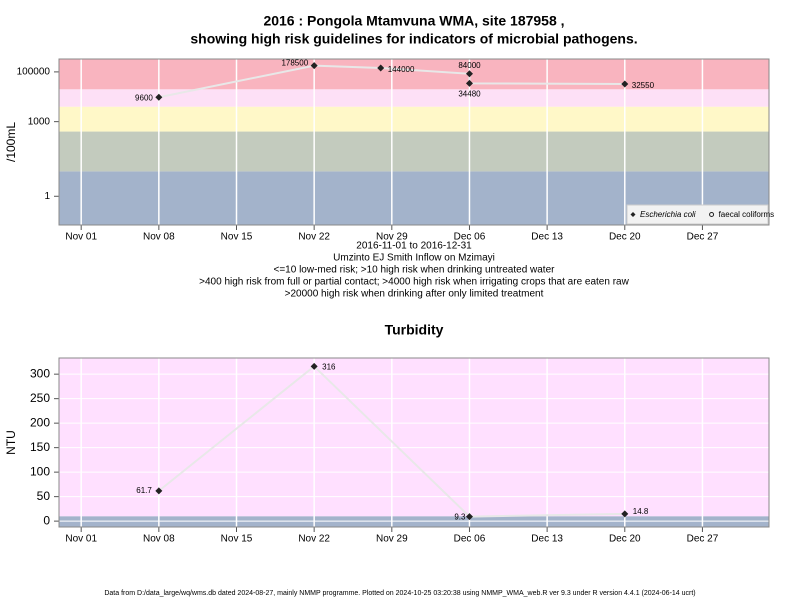 The height and width of the screenshot is (600, 800). What do you see at coordinates (46, 520) in the screenshot?
I see `y-tick-label: 0` at bounding box center [46, 520].